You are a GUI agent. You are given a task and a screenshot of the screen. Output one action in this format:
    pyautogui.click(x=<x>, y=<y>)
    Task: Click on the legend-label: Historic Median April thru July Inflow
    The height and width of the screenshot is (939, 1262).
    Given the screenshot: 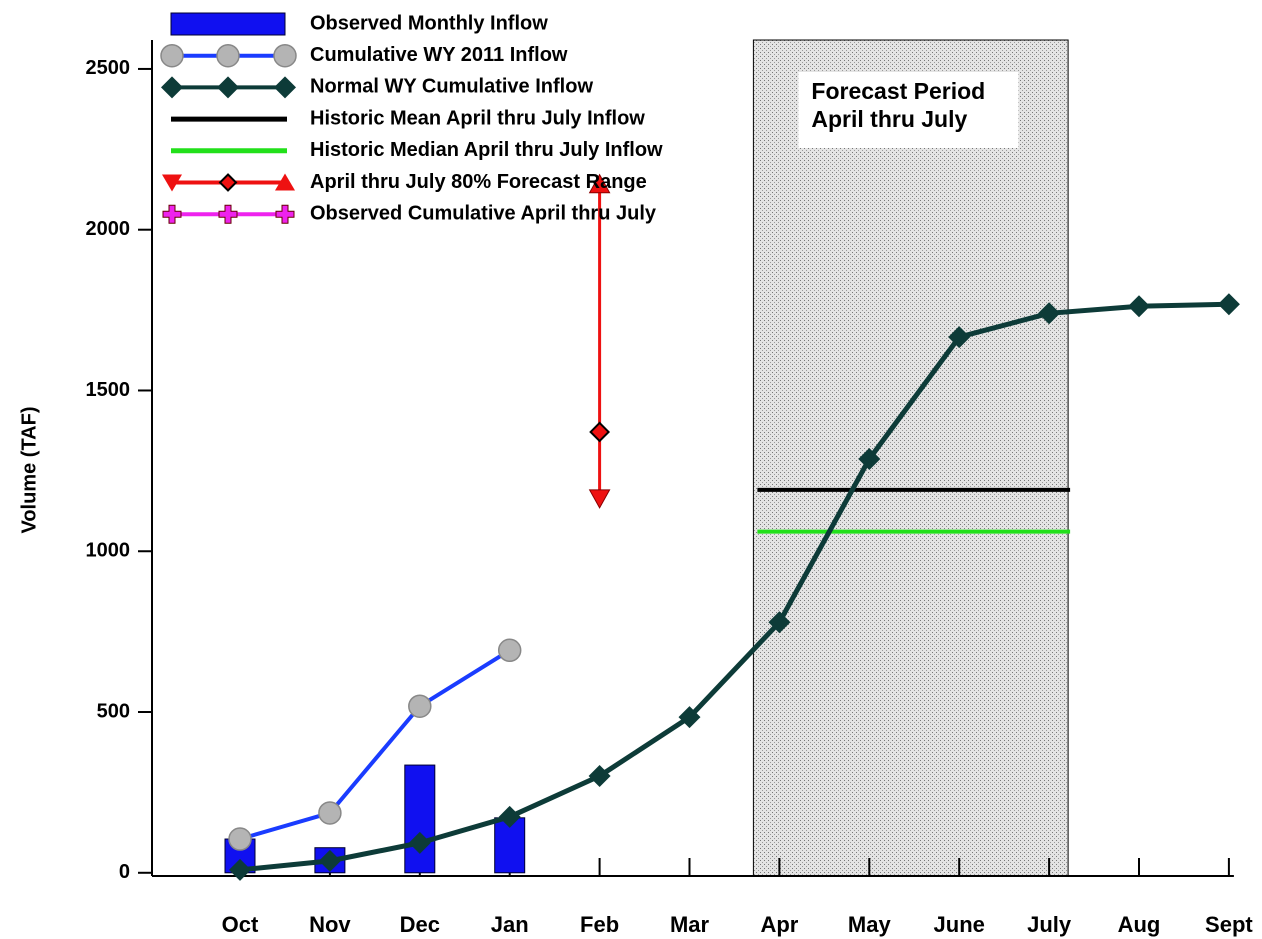 What is the action you would take?
    pyautogui.click(x=486, y=150)
    